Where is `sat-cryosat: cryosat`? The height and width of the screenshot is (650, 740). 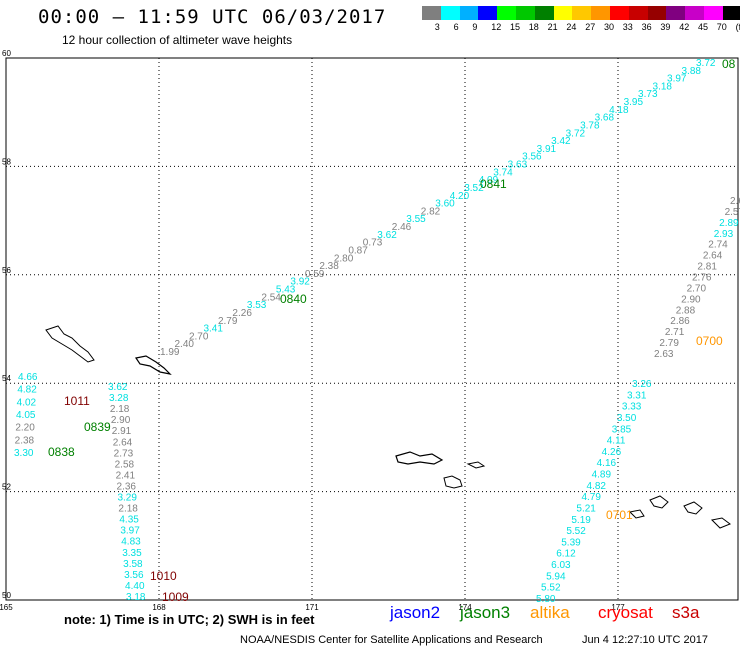 sat-cryosat: cryosat is located at coordinates (625, 612).